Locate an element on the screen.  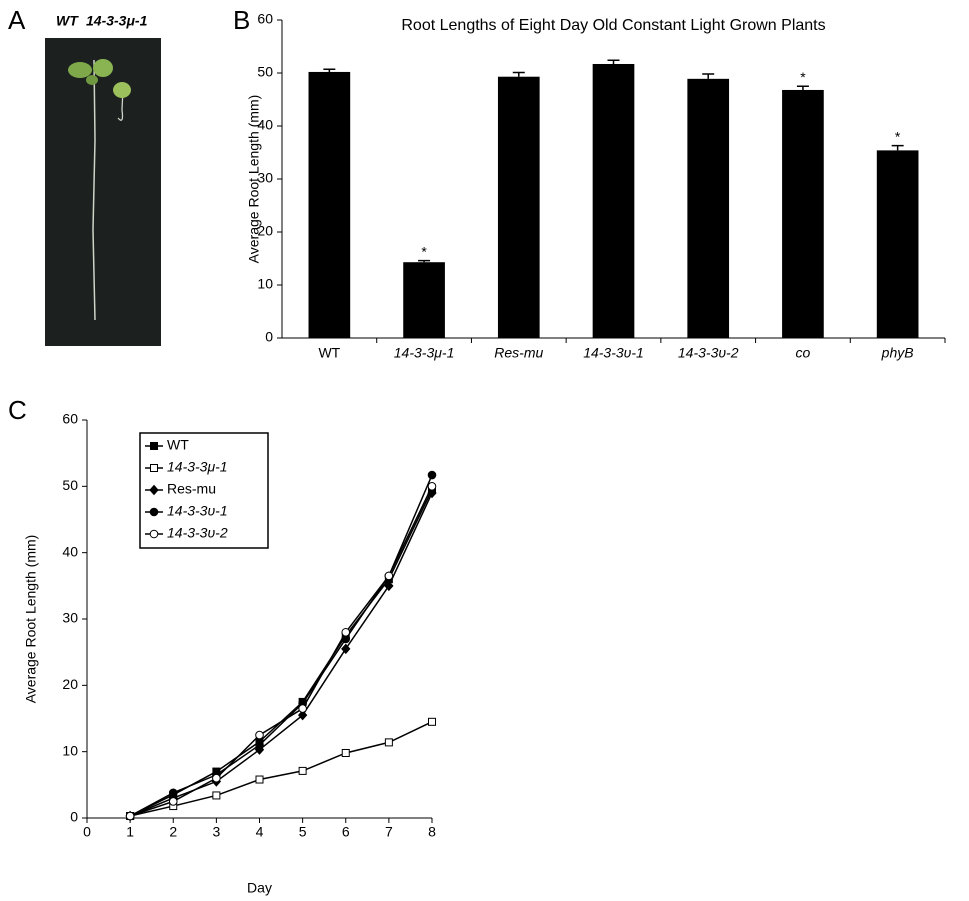
x-tick-label: 14-3-3υ-2 is located at coordinates (708, 353).